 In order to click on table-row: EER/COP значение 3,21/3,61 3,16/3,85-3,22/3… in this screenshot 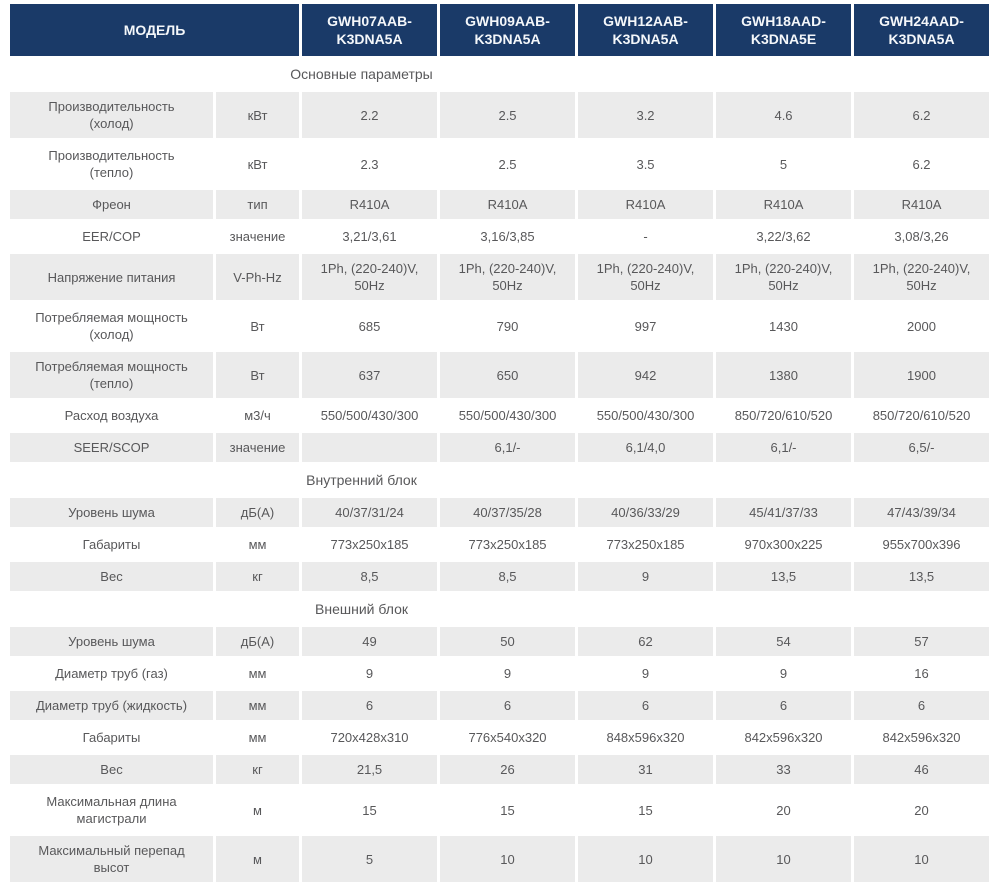, I will do `click(500, 236)`.